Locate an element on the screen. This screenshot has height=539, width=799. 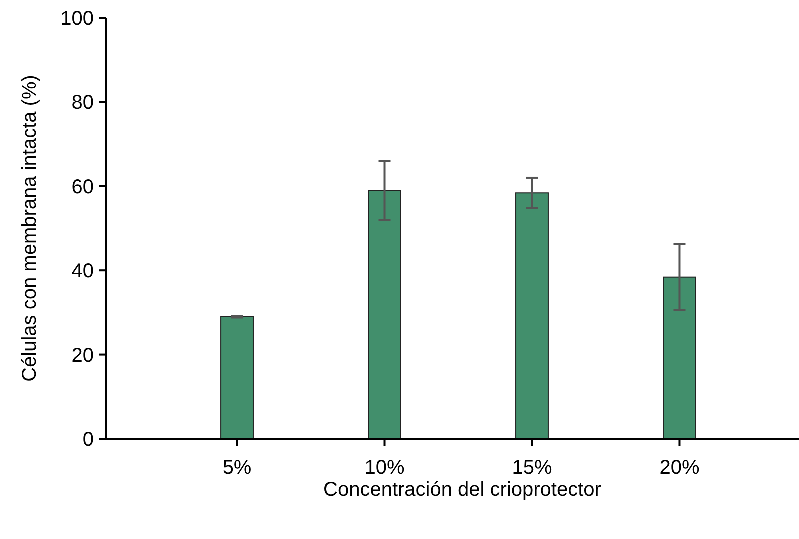
y-axis-title: Células con membrana intacta (%) is located at coordinates (30, 228).